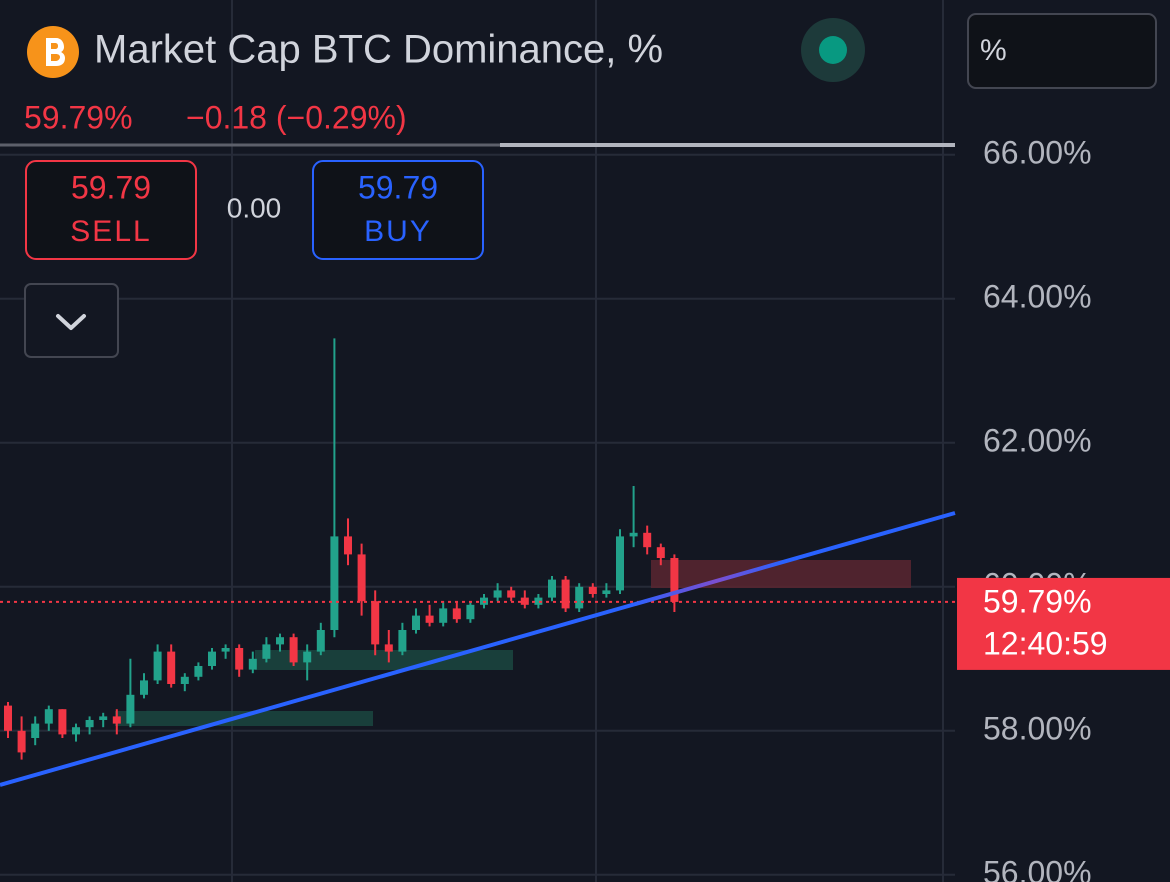  I want to click on buy-price: 59.79, so click(398, 187).